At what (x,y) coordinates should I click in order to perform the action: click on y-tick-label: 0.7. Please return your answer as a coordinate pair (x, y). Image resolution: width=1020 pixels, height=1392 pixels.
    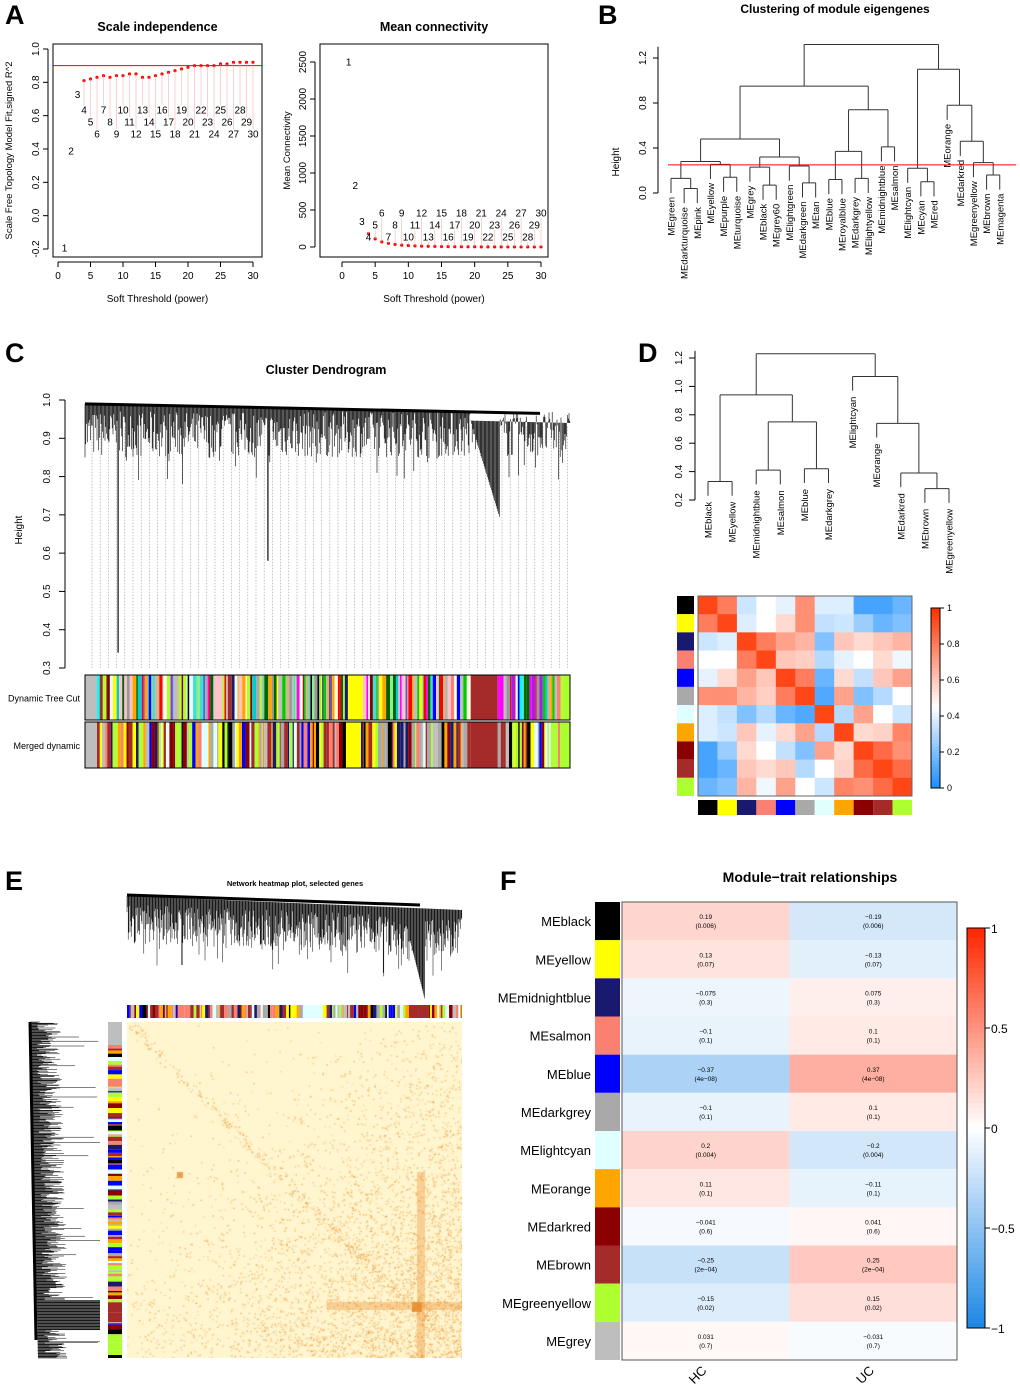
    Looking at the image, I should click on (47, 514).